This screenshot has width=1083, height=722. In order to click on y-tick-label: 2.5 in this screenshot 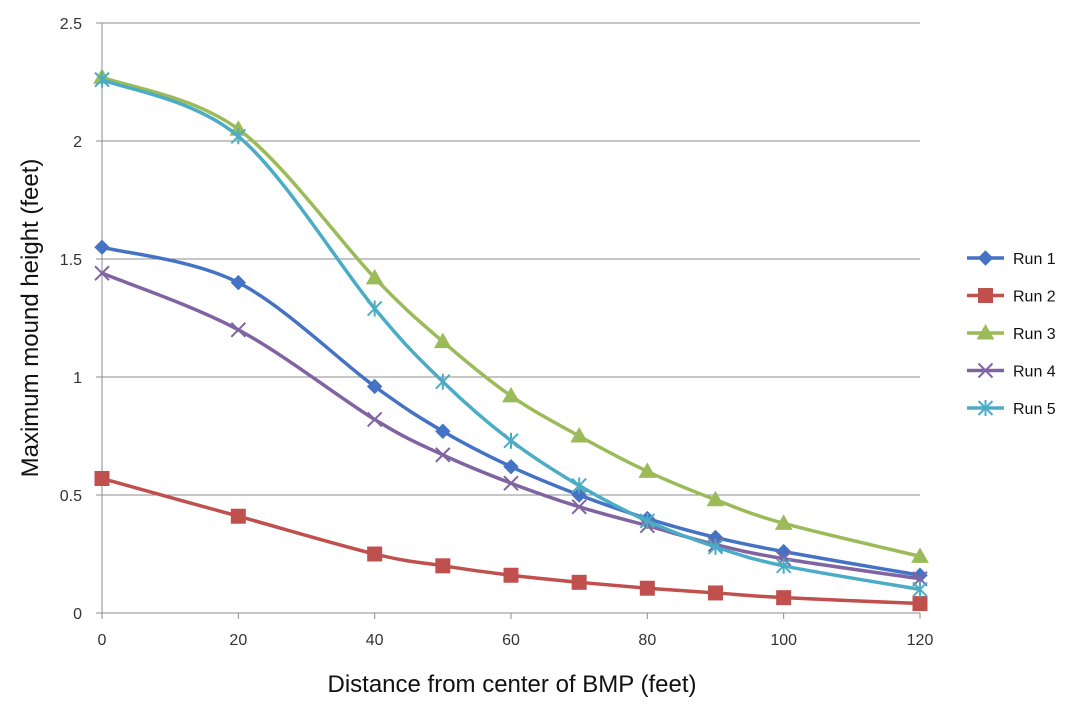, I will do `click(71, 24)`.